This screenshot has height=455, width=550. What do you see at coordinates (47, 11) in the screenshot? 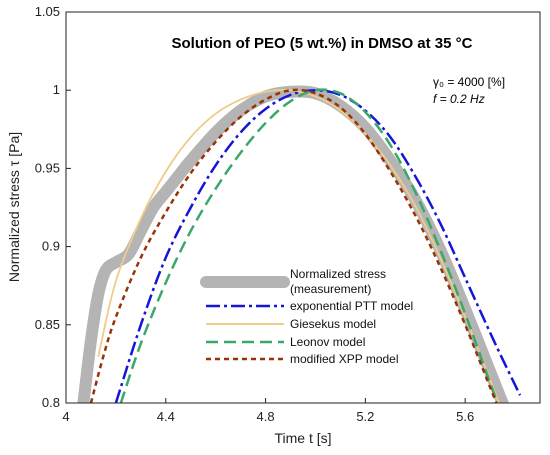
I see `y-tick-label: 1.05` at bounding box center [47, 11].